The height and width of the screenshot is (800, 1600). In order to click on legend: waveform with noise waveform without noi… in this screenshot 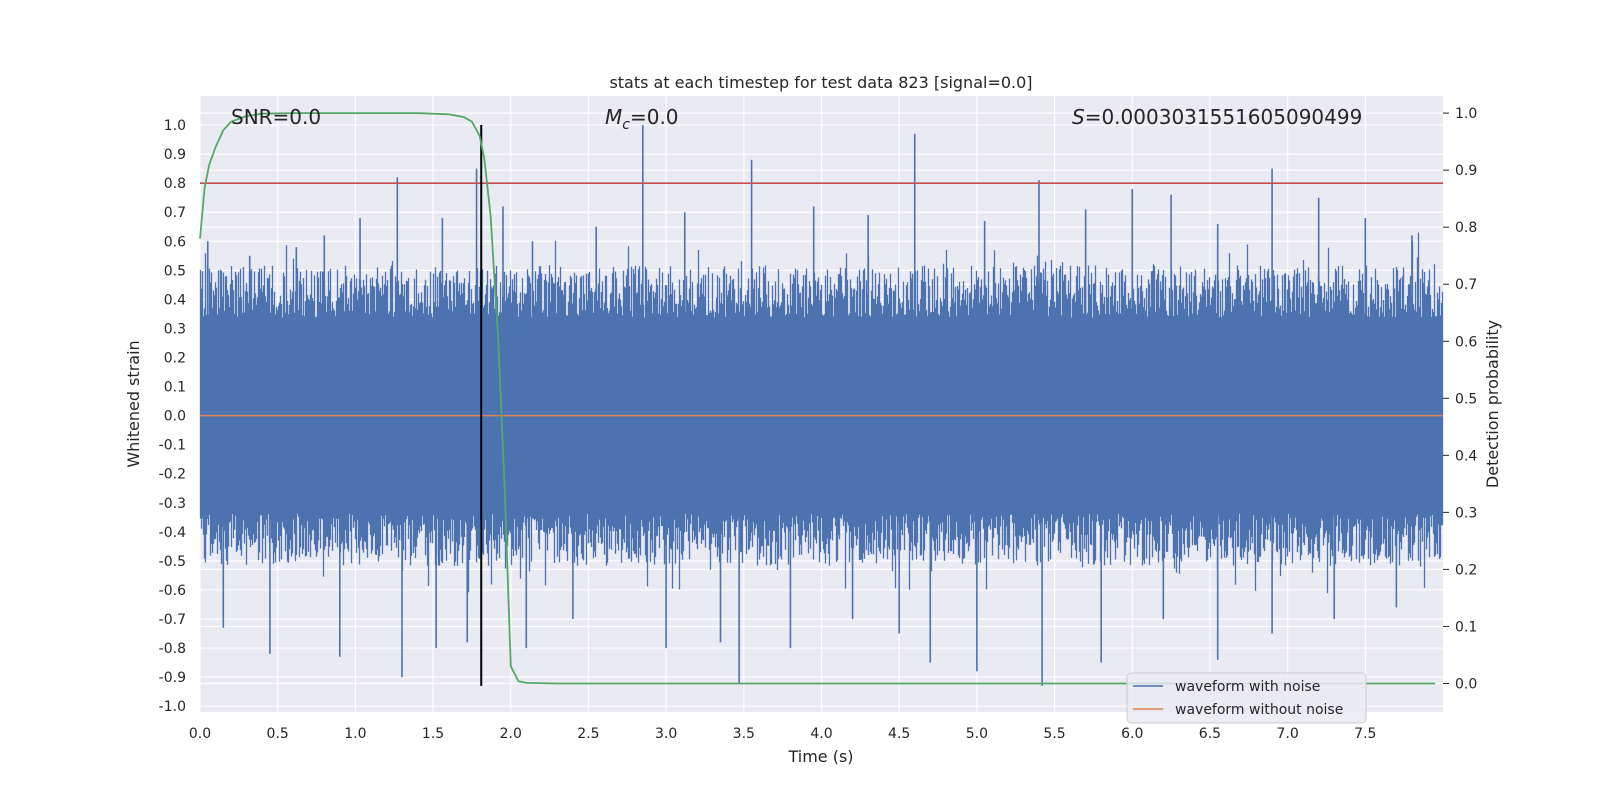, I will do `click(1246, 698)`.